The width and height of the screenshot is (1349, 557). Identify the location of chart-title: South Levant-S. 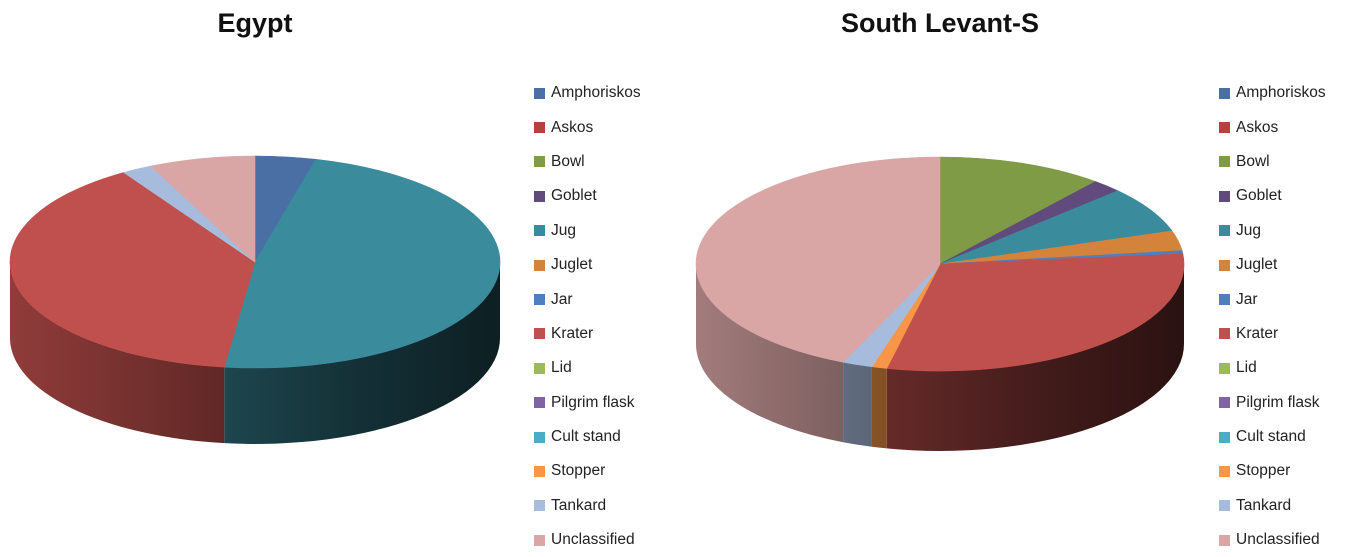
(939, 23).